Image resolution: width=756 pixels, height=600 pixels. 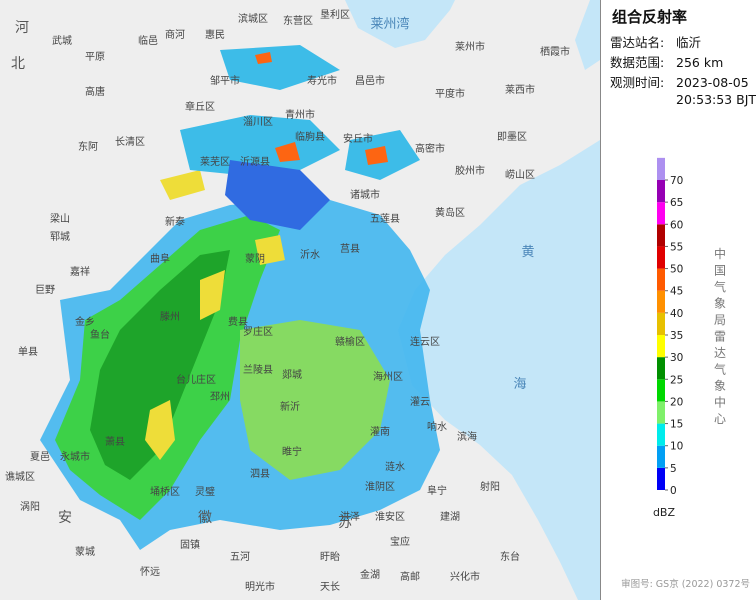 What do you see at coordinates (664, 512) in the screenshot?
I see `legend-unit: dBZ` at bounding box center [664, 512].